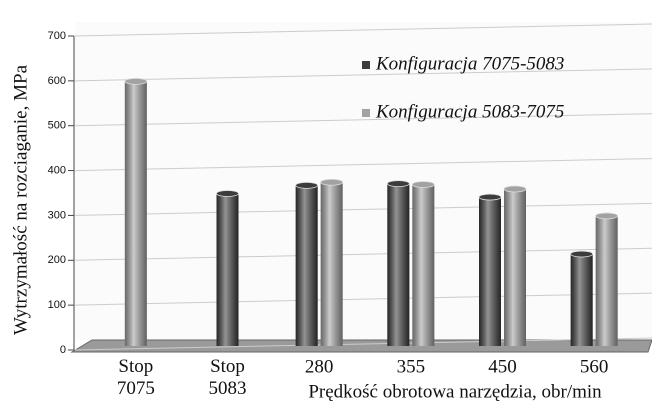  What do you see at coordinates (63, 350) in the screenshot?
I see `y-tick-label: 0` at bounding box center [63, 350].